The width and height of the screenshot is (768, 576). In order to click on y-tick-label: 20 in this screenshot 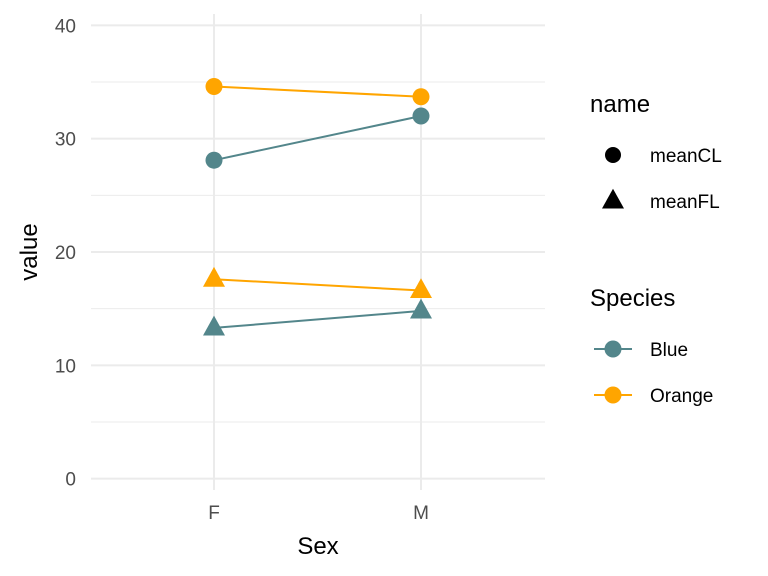, I will do `click(65, 253)`.